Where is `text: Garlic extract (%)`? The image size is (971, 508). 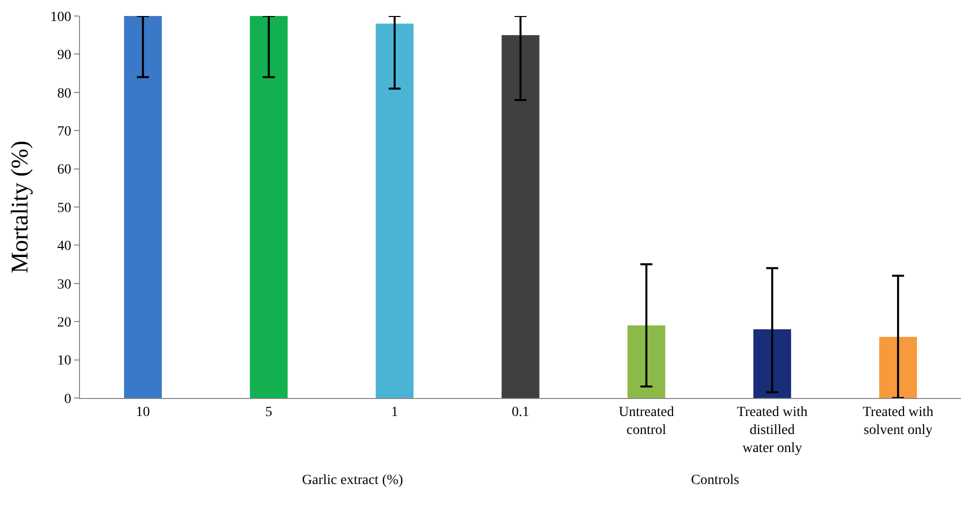 text: Garlic extract (%) is located at coordinates (353, 480).